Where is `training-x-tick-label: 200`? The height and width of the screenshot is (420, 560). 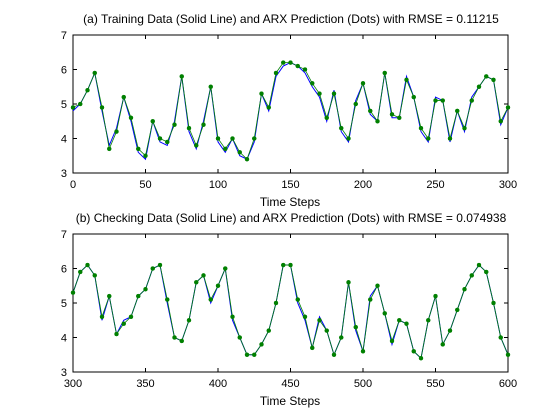 training-x-tick-label: 200 is located at coordinates (363, 185).